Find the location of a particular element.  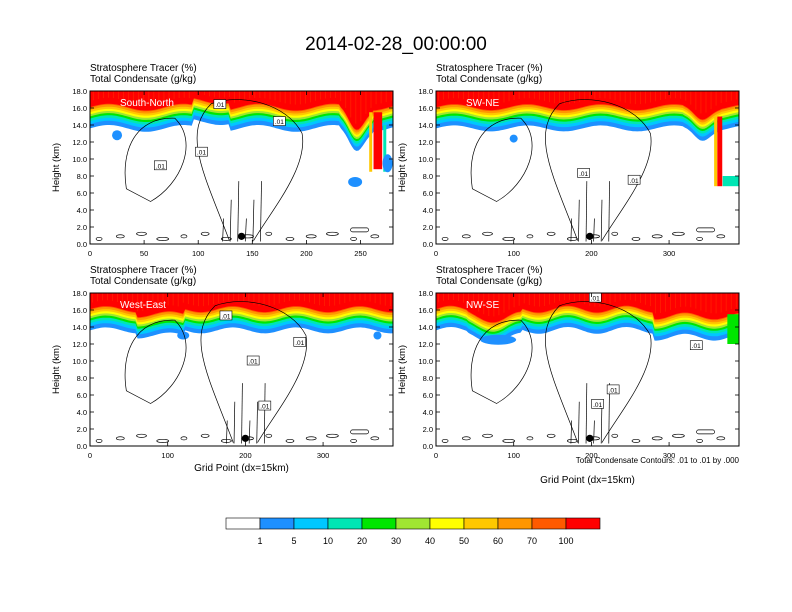

y-tick-label: 2.0 is located at coordinates (82, 227).